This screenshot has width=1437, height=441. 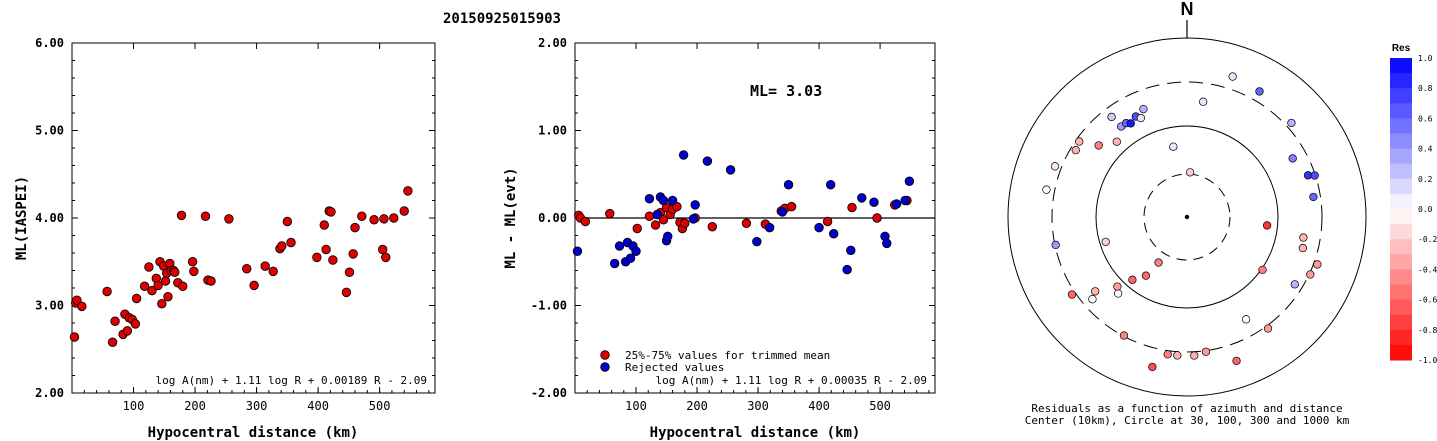 What do you see at coordinates (1427, 239) in the screenshot?
I see `colorbar-tick-label: -0.2` at bounding box center [1427, 239].